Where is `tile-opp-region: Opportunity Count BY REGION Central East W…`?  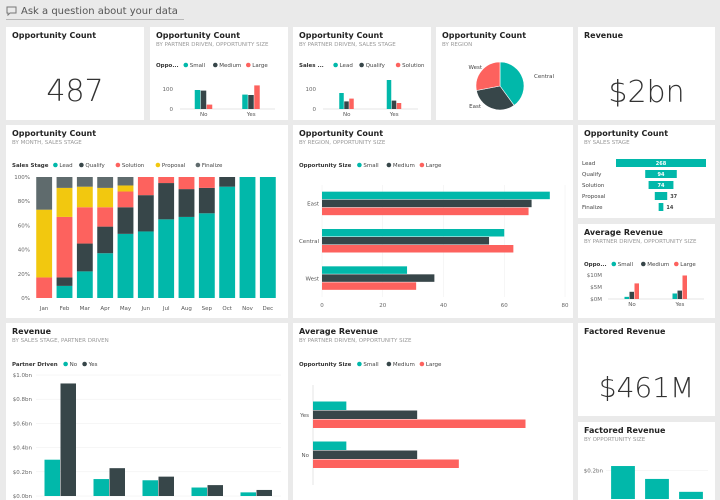 tile-opp-region: Opportunity Count BY REGION Central East W… is located at coordinates (504, 73).